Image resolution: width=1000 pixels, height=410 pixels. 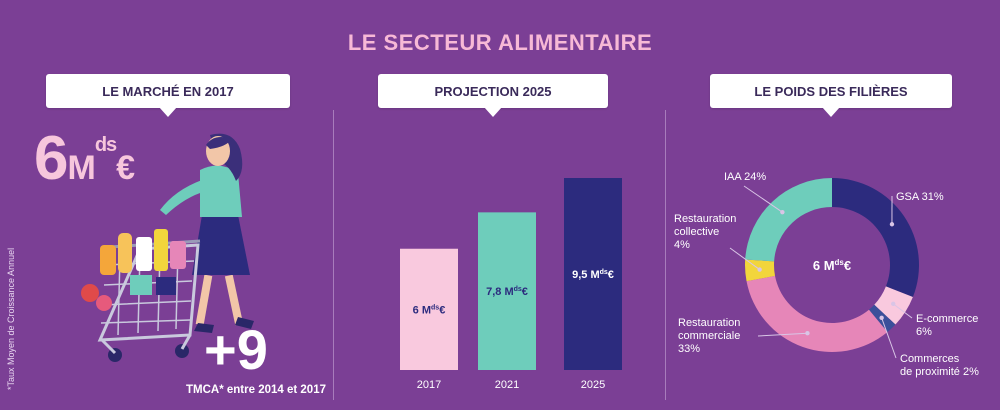 I want to click on divider-left, so click(x=333, y=255).